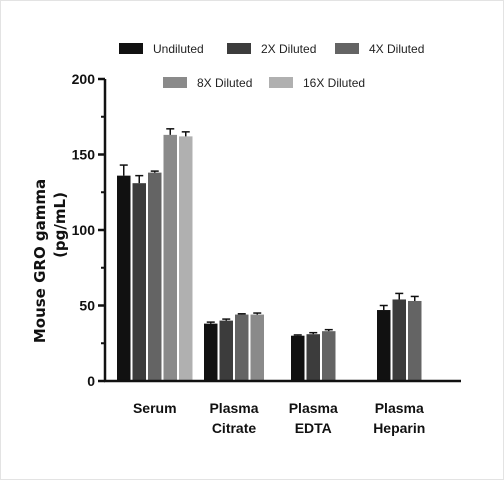 The height and width of the screenshot is (481, 504). What do you see at coordinates (155, 408) in the screenshot?
I see `x-tick-label: Serum` at bounding box center [155, 408].